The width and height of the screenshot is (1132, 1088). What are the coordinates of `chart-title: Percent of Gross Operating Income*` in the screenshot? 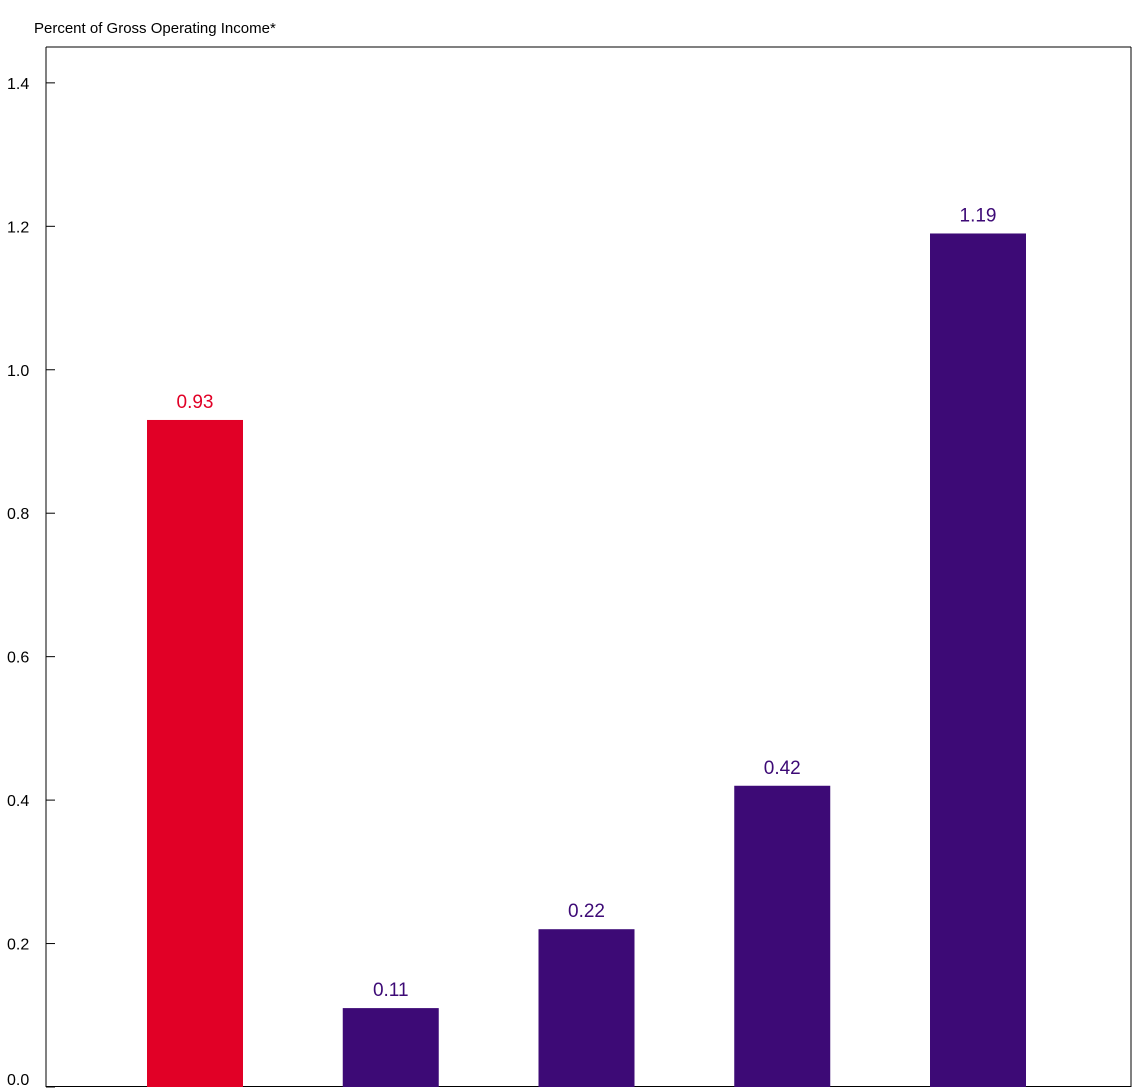 It's located at (155, 28).